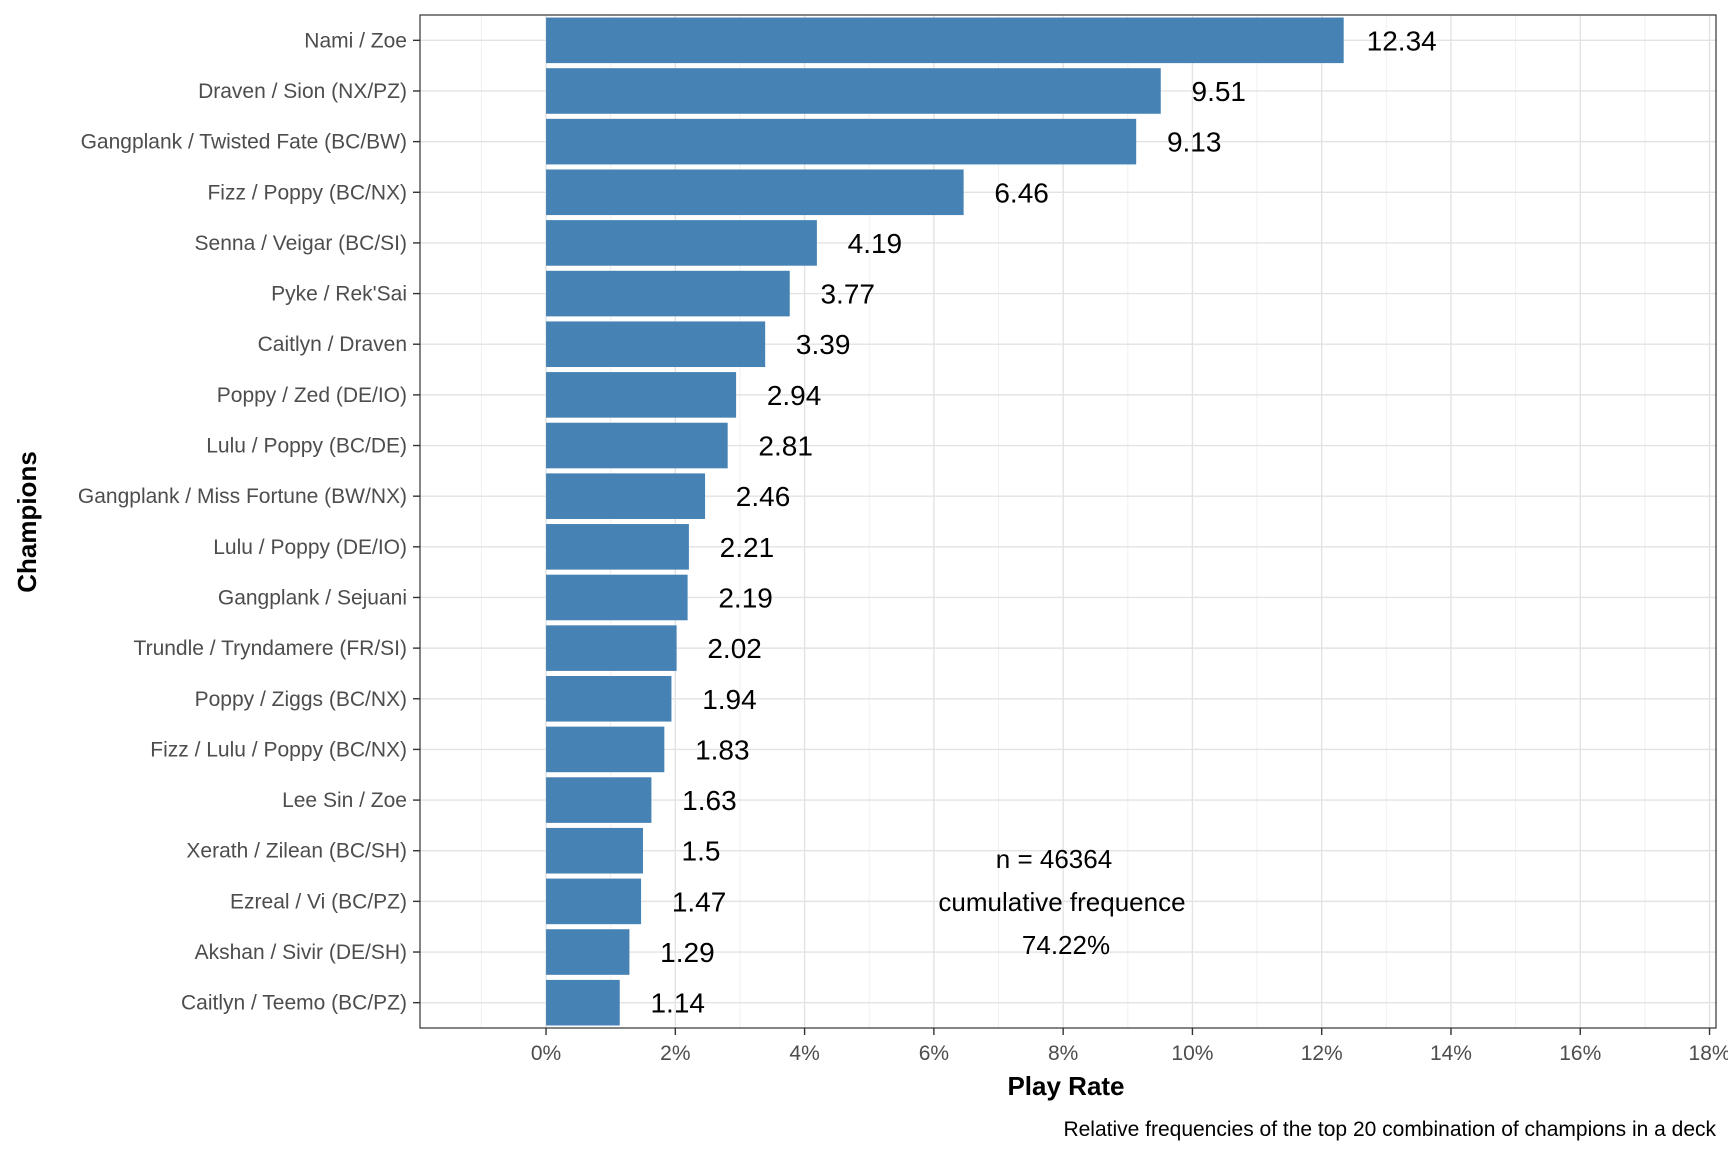 The height and width of the screenshot is (1152, 1728). What do you see at coordinates (27, 522) in the screenshot?
I see `y-axis-title: Champions` at bounding box center [27, 522].